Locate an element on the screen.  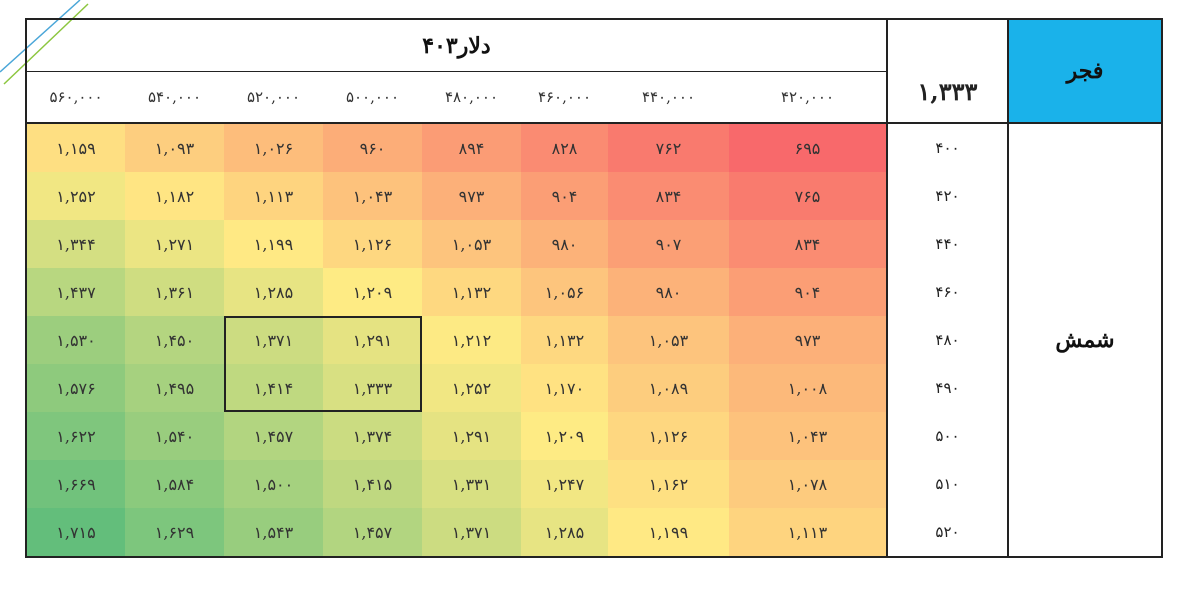
row-header: ۴۹۰ is located at coordinates (946, 388).